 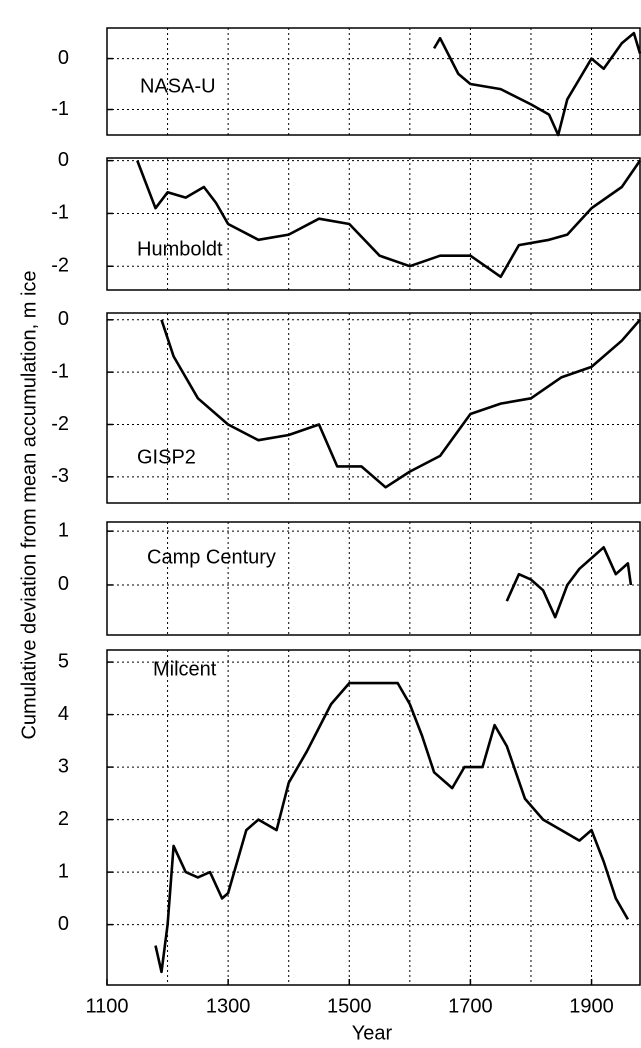 What do you see at coordinates (470, 1006) in the screenshot?
I see `x-tick-label: 1700` at bounding box center [470, 1006].